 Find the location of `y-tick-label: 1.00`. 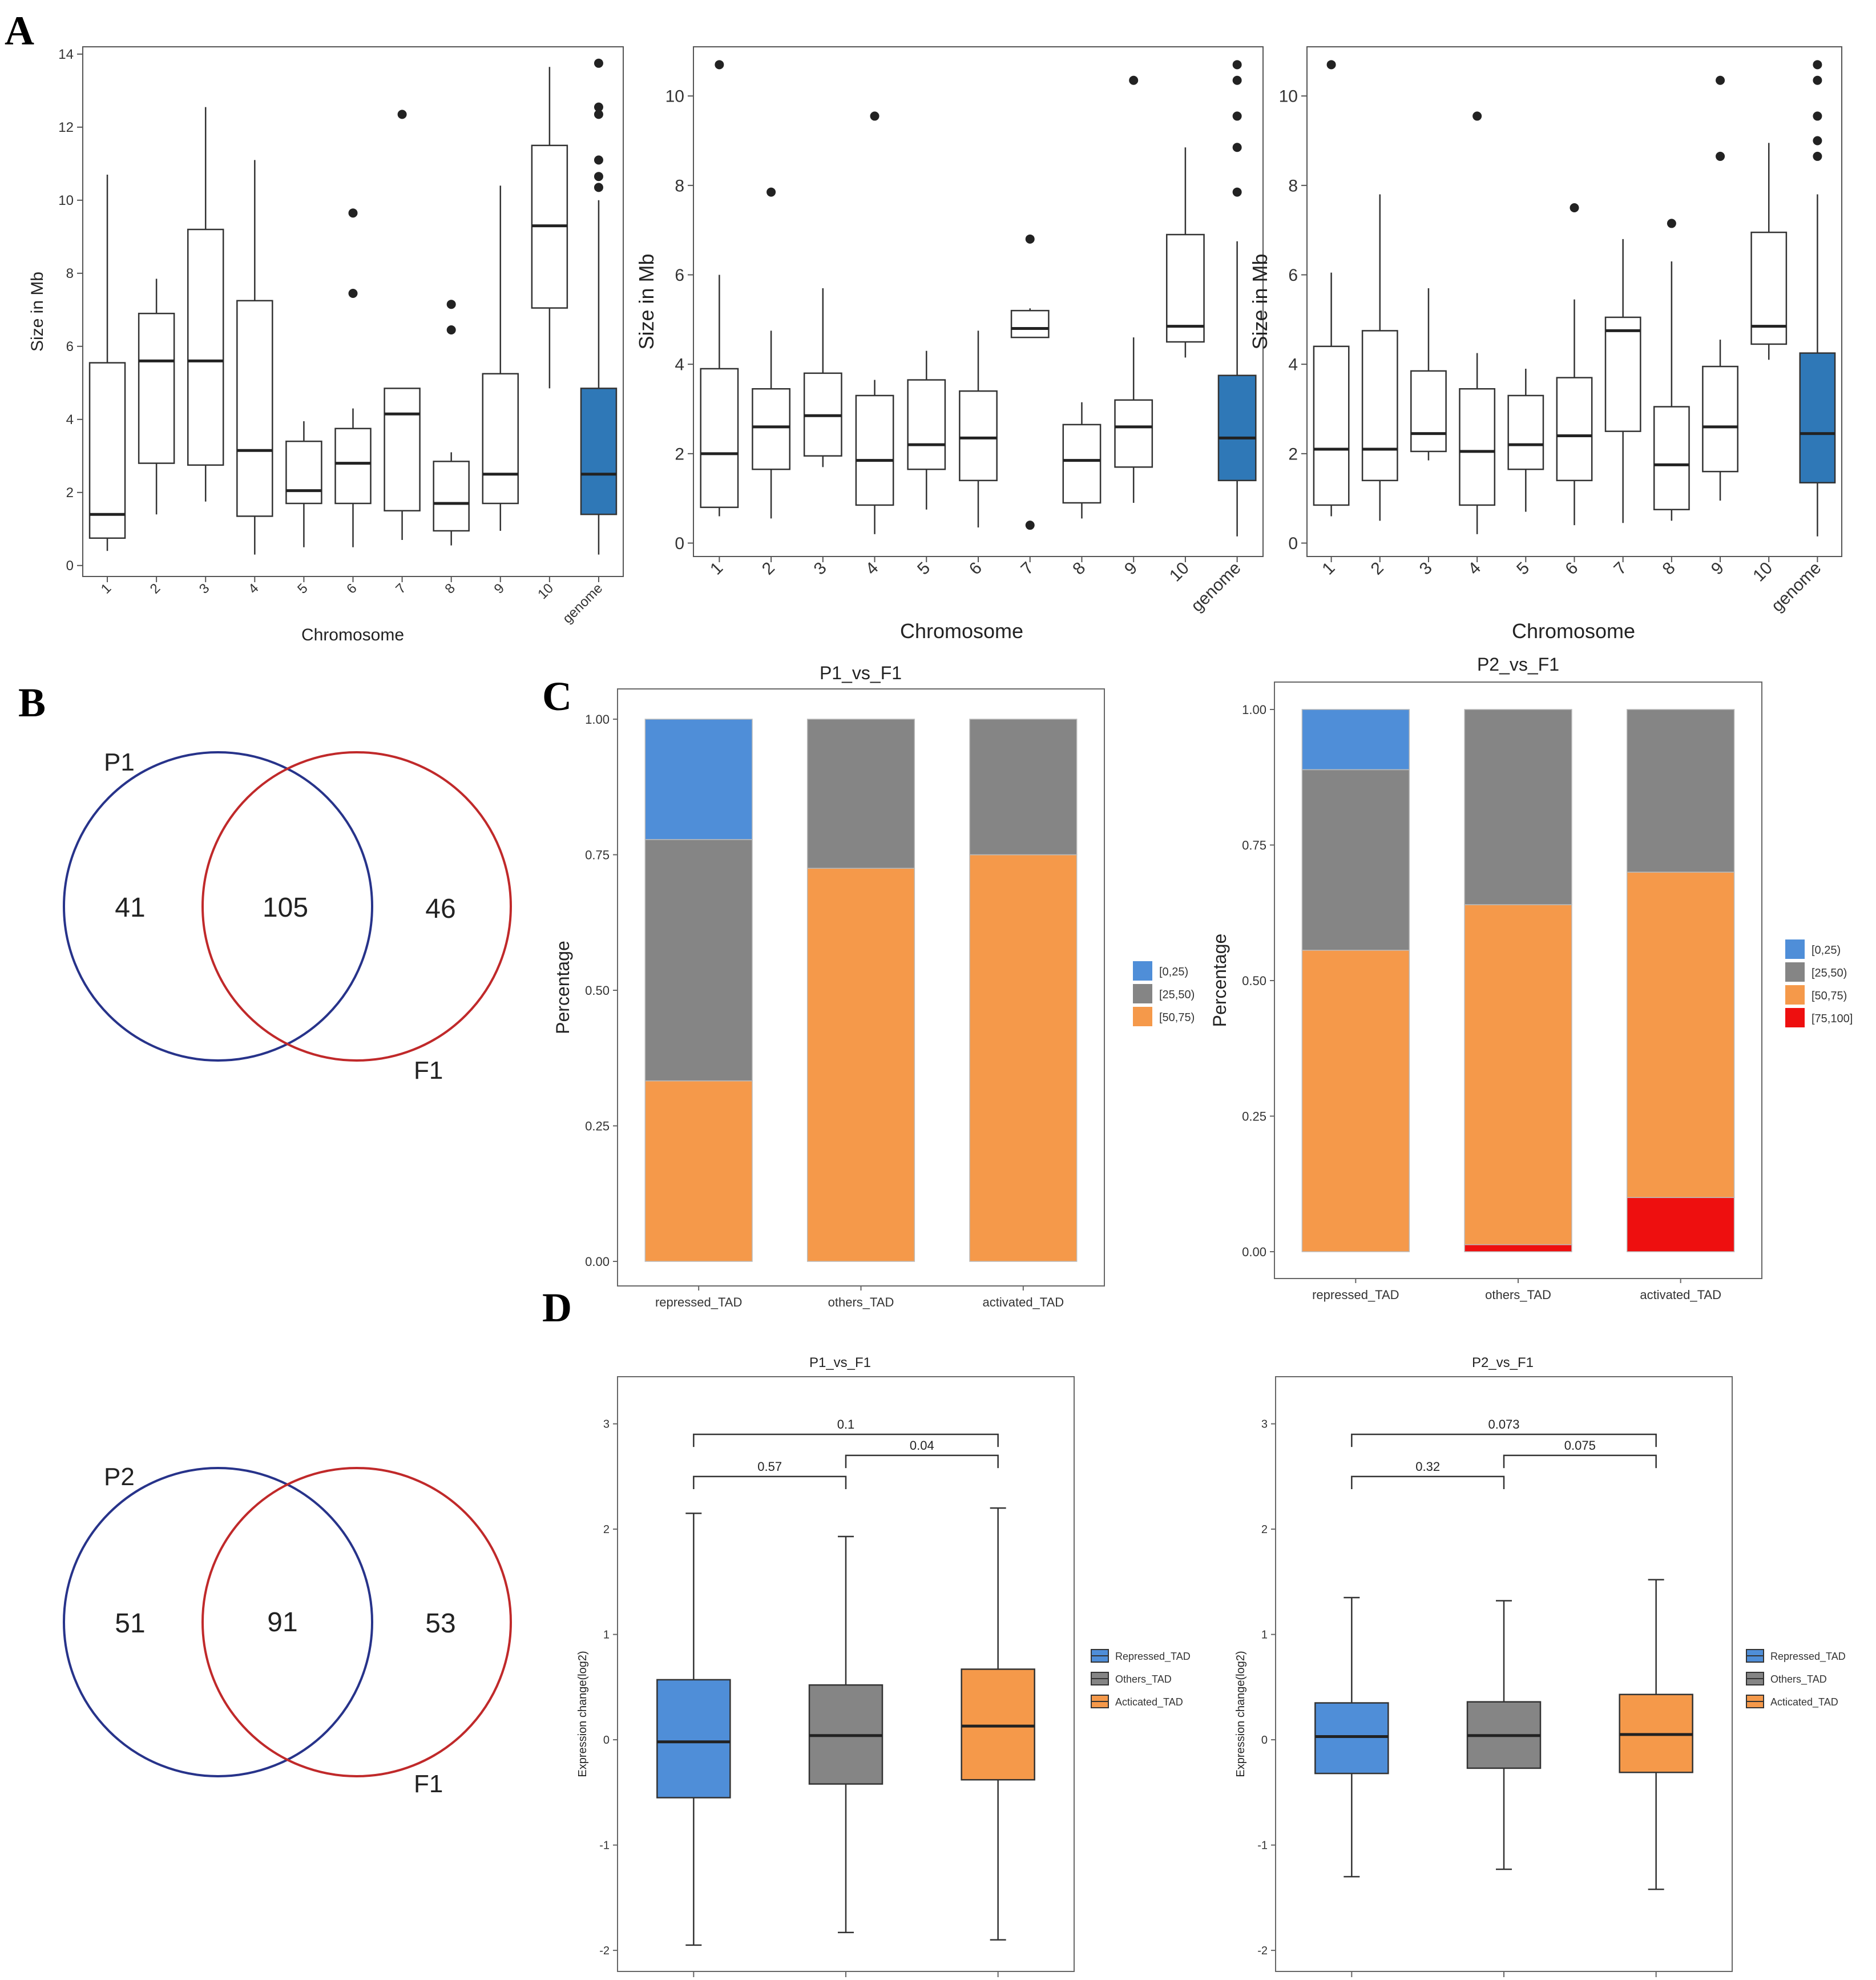

y-tick-label: 1.00 is located at coordinates (597, 720).